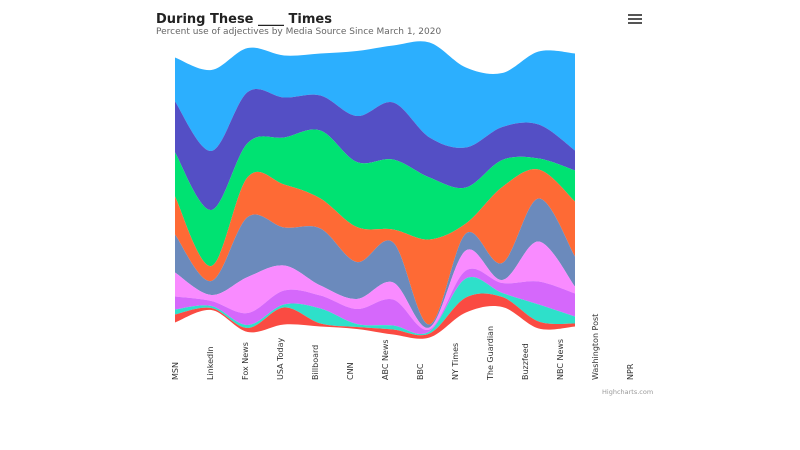 The width and height of the screenshot is (800, 450). I want to click on x-axis-label: LinkedIn, so click(210, 363).